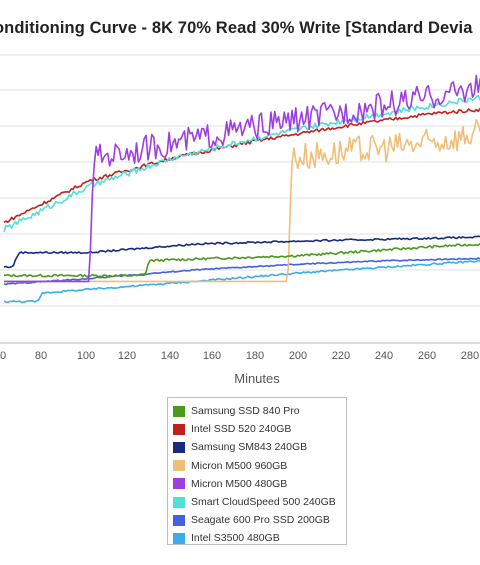  I want to click on x-axis-title: Minutes, so click(257, 378).